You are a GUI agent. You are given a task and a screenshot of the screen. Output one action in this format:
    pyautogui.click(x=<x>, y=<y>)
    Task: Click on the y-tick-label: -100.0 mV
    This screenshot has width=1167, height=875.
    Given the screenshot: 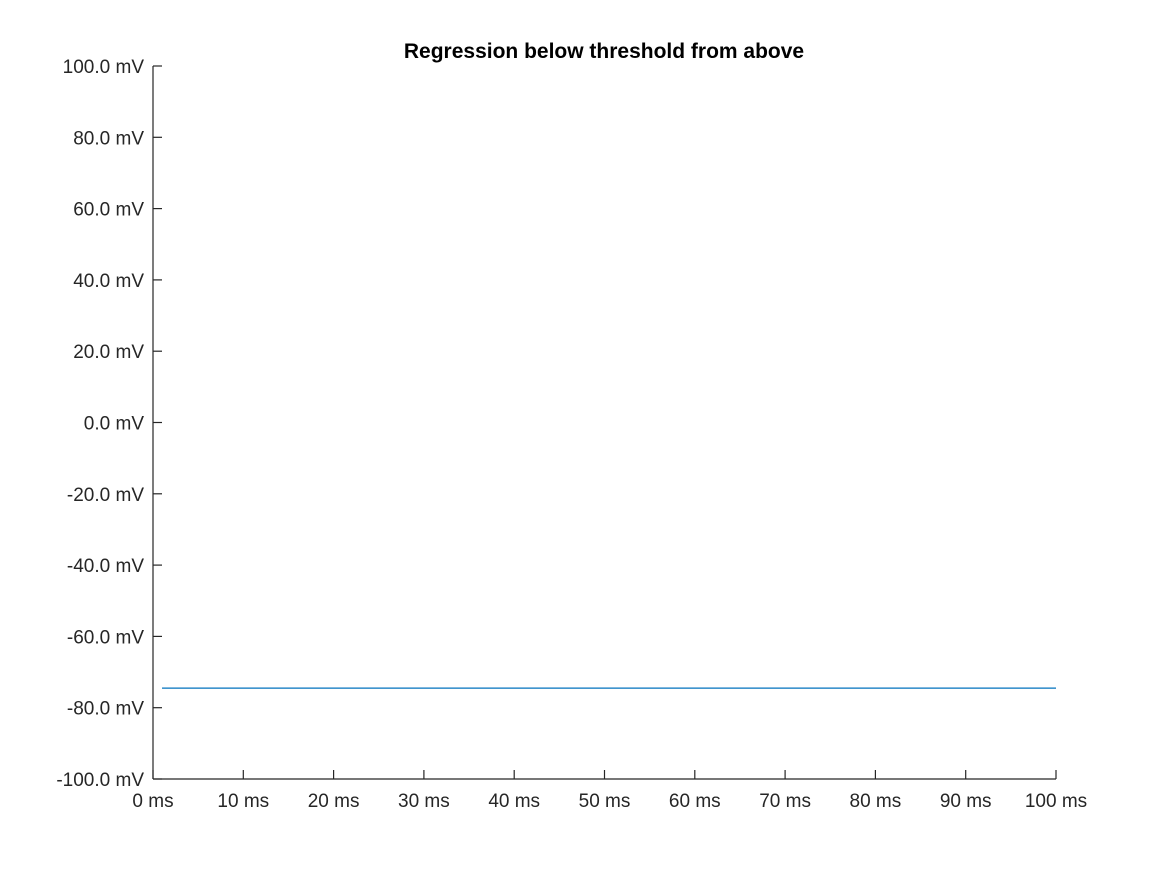 What is the action you would take?
    pyautogui.click(x=100, y=780)
    